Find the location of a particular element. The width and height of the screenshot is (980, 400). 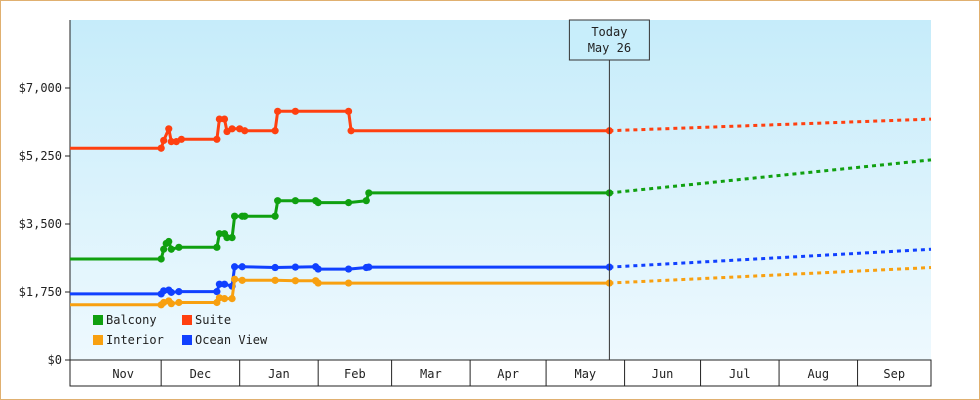

x-tick-label: Mar is located at coordinates (431, 374).